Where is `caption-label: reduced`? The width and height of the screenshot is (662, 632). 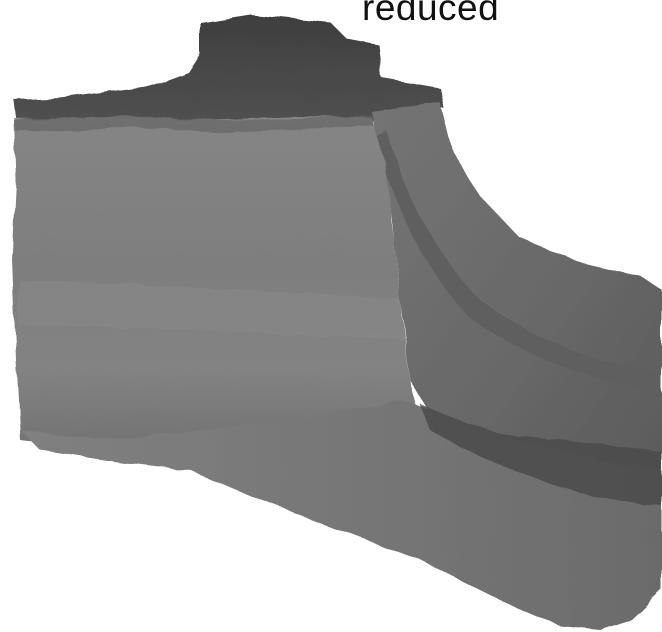 caption-label: reduced is located at coordinates (431, 14).